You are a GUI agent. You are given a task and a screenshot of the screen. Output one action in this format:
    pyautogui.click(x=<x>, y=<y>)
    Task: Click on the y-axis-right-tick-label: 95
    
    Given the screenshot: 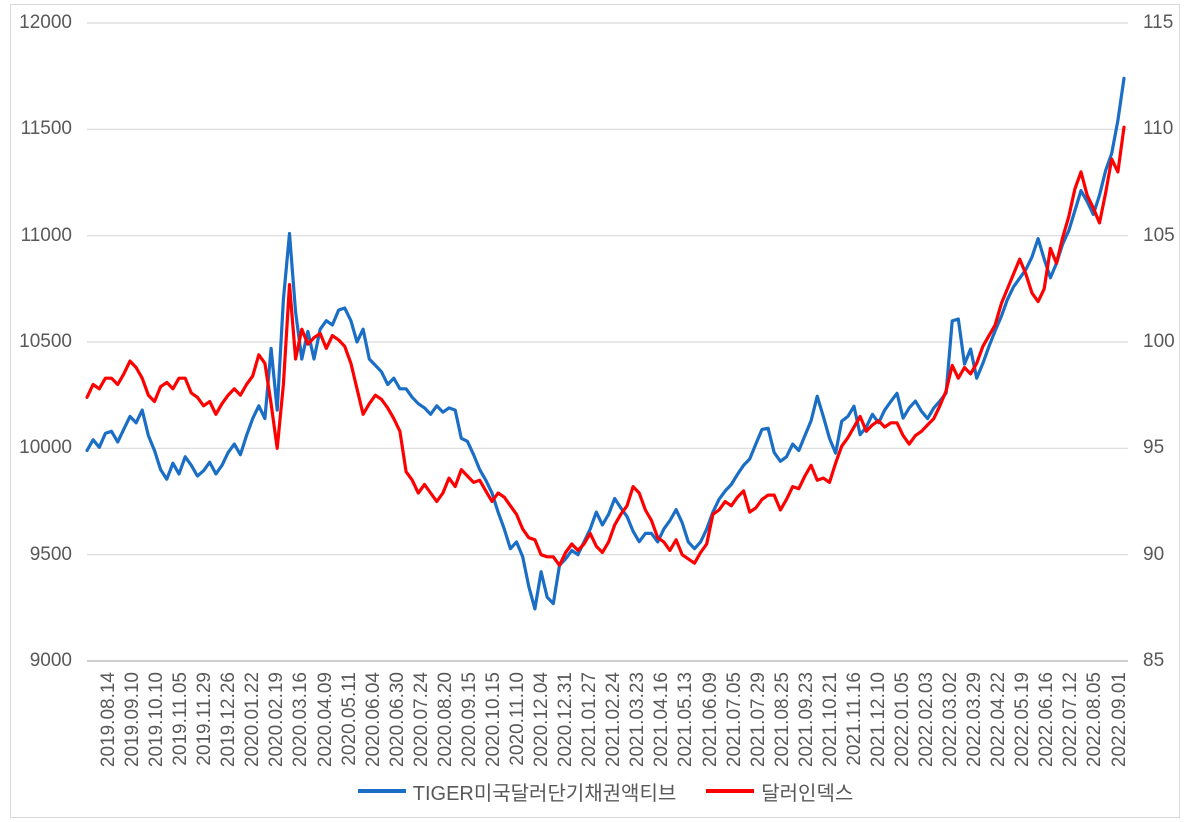 What is the action you would take?
    pyautogui.click(x=1154, y=448)
    